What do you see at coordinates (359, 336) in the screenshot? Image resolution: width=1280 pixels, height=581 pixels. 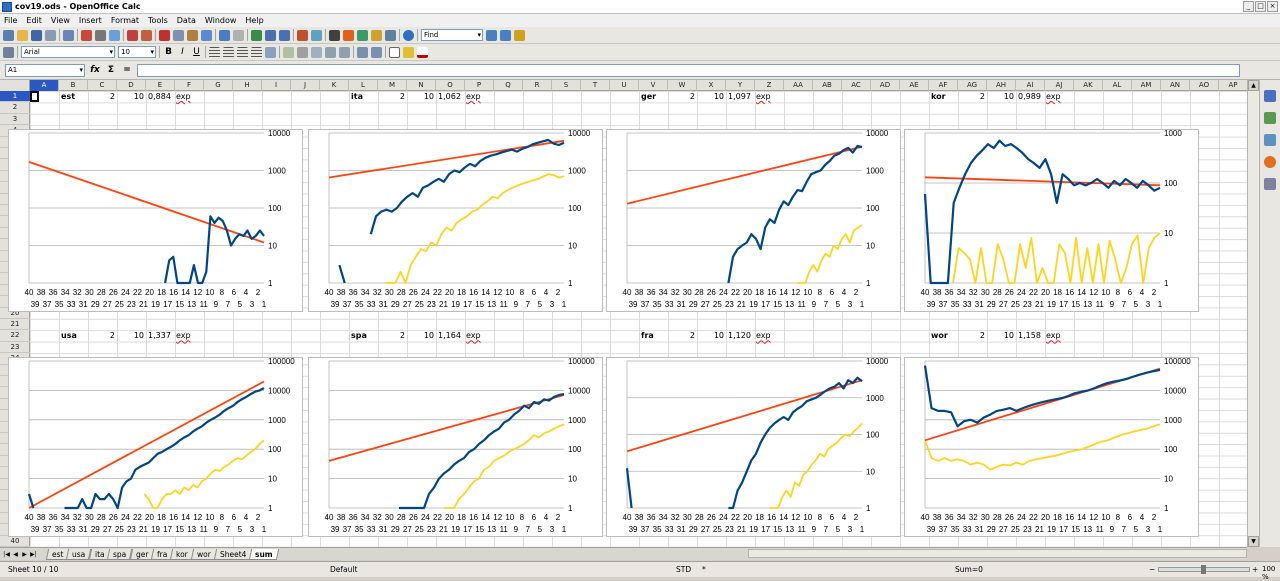 I see `block-name-cell: spa` at bounding box center [359, 336].